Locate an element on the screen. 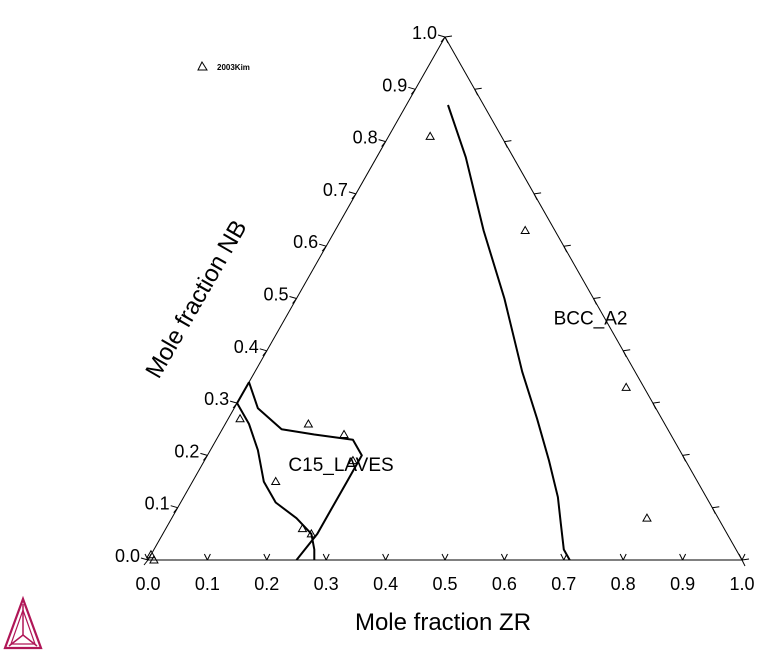 Image resolution: width=774 pixels, height=660 pixels. x-tick-label: 0.8 is located at coordinates (623, 584).